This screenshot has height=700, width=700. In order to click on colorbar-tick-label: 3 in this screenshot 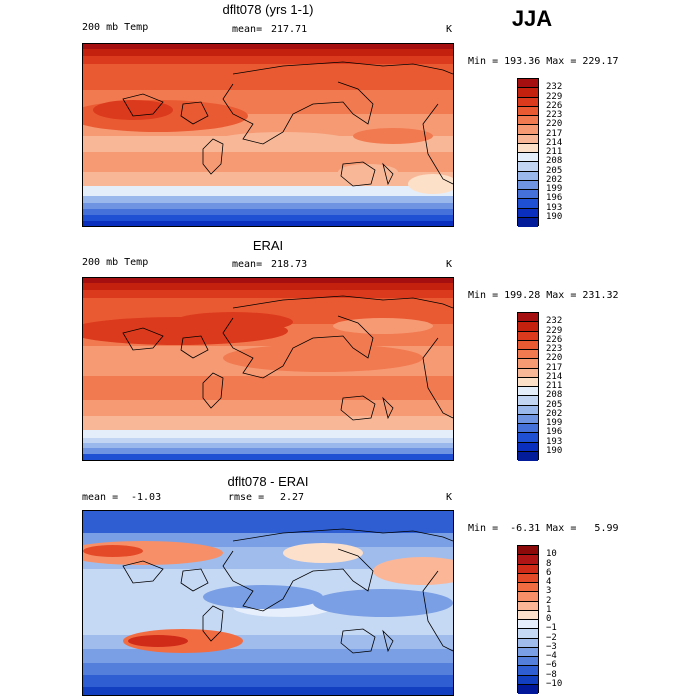, I will do `click(549, 591)`.